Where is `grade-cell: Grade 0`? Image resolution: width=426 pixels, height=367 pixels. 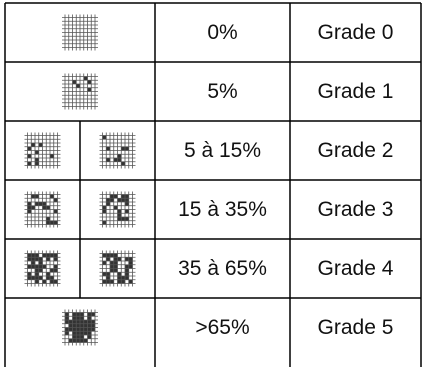
grade-cell: Grade 0 is located at coordinates (356, 32).